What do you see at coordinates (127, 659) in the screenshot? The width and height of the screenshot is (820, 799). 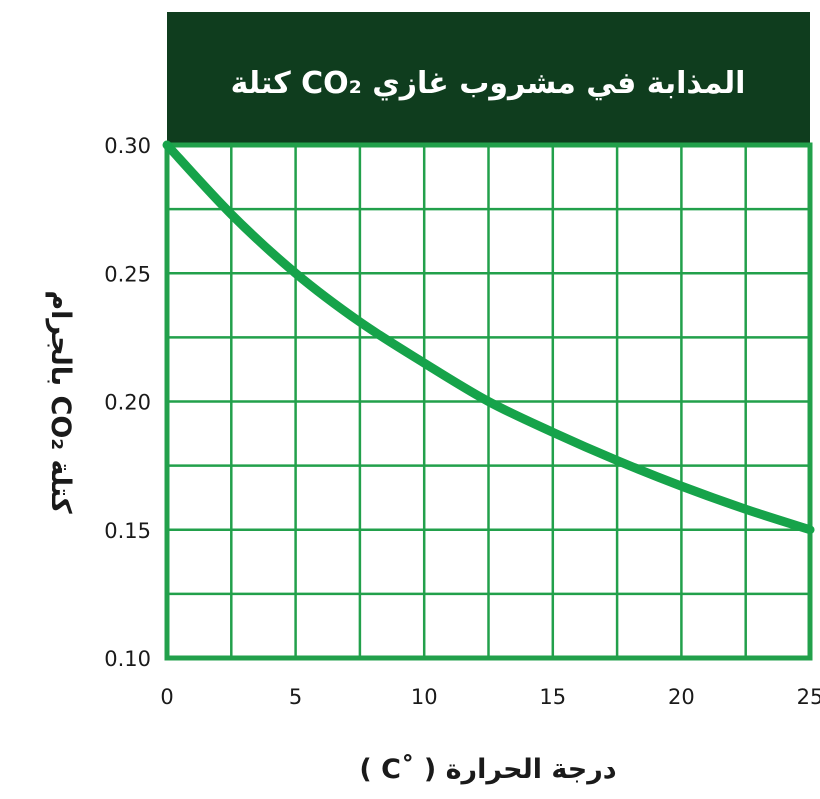 I see `y-tick-label: 0.10` at bounding box center [127, 659].